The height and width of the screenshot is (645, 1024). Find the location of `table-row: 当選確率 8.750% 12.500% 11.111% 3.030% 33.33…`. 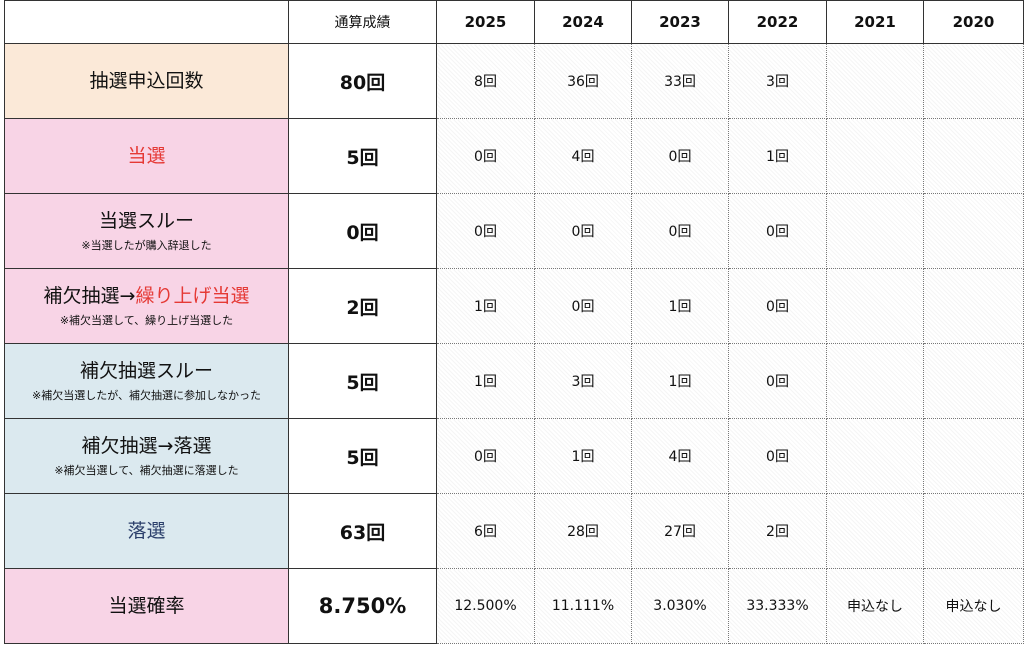

table-row: 当選確率 8.750% 12.500% 11.111% 3.030% 33.33… is located at coordinates (514, 606).